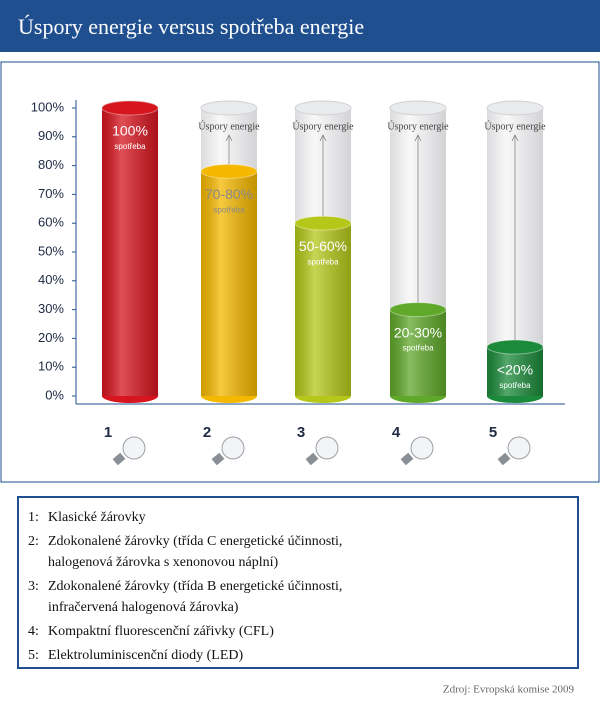  I want to click on value-label: 20-30%, so click(418, 332).